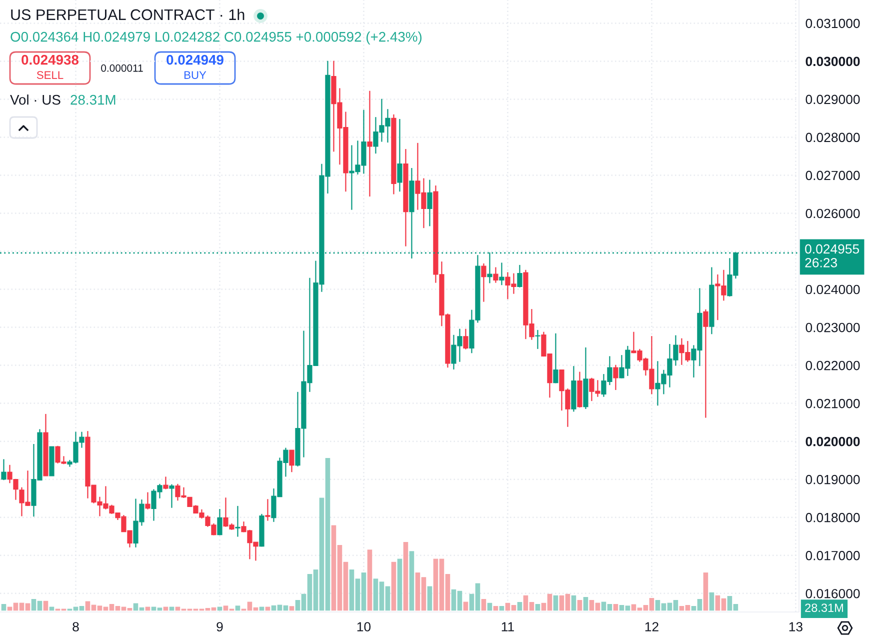 The image size is (874, 639). What do you see at coordinates (833, 23) in the screenshot?
I see `y-tick-label: 0.031000` at bounding box center [833, 23].